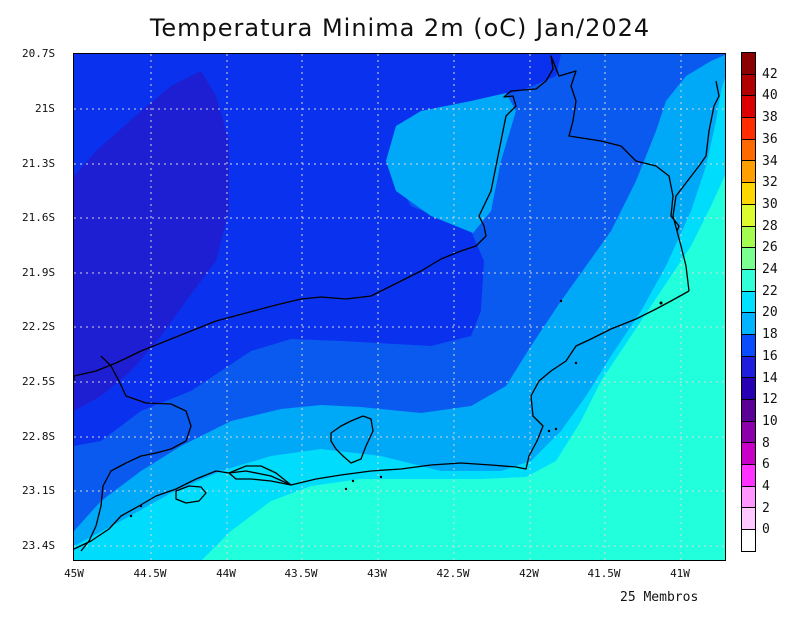 The image size is (800, 618). Describe the element at coordinates (770, 226) in the screenshot. I see `colorbar-label: 28` at that location.